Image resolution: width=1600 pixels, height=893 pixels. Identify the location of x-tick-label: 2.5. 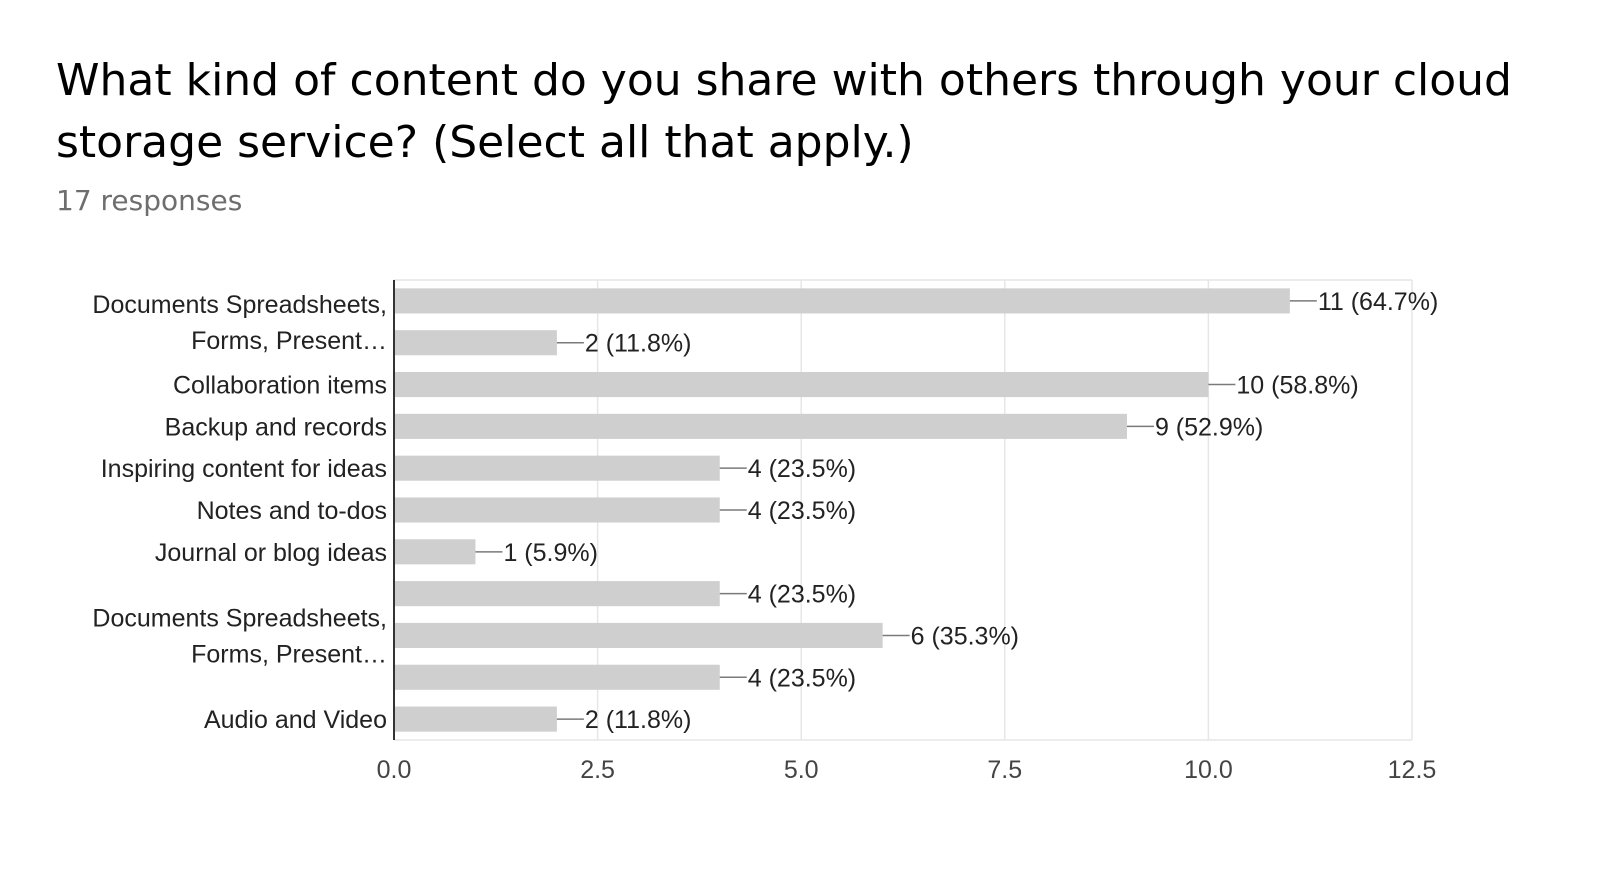
(597, 770).